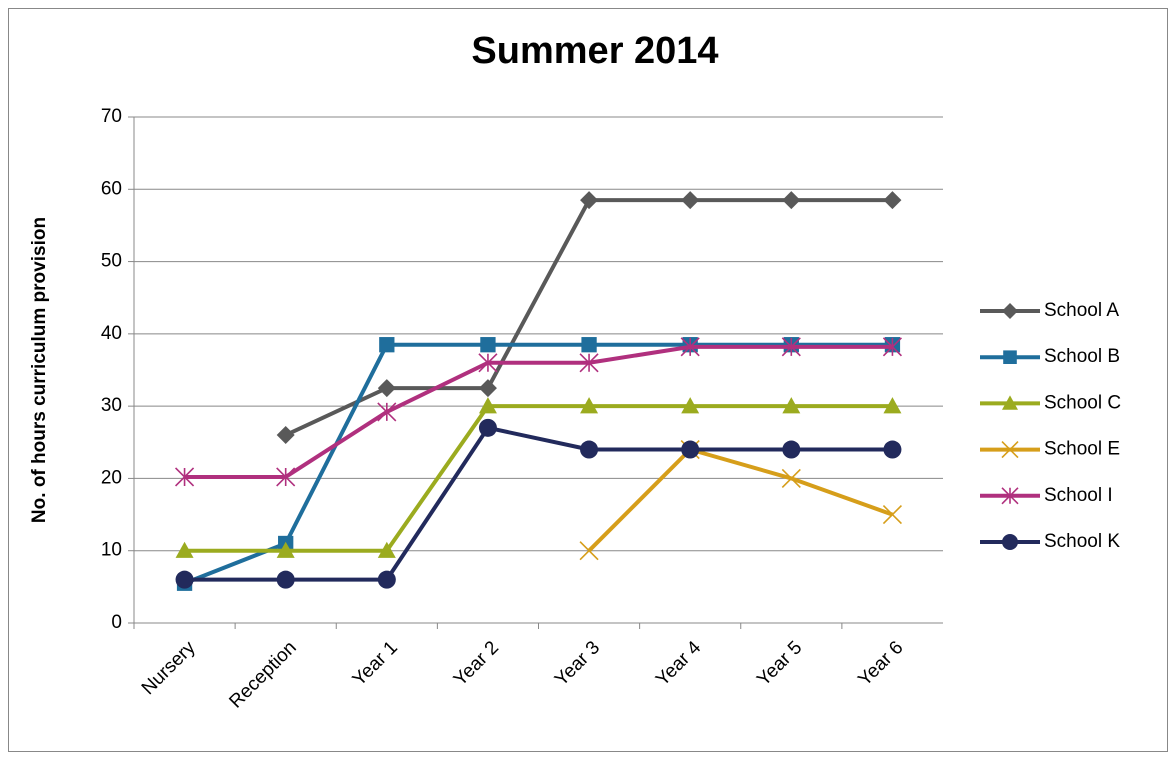 The width and height of the screenshot is (1176, 760). What do you see at coordinates (594, 51) in the screenshot?
I see `chart-title: Summer 2014` at bounding box center [594, 51].